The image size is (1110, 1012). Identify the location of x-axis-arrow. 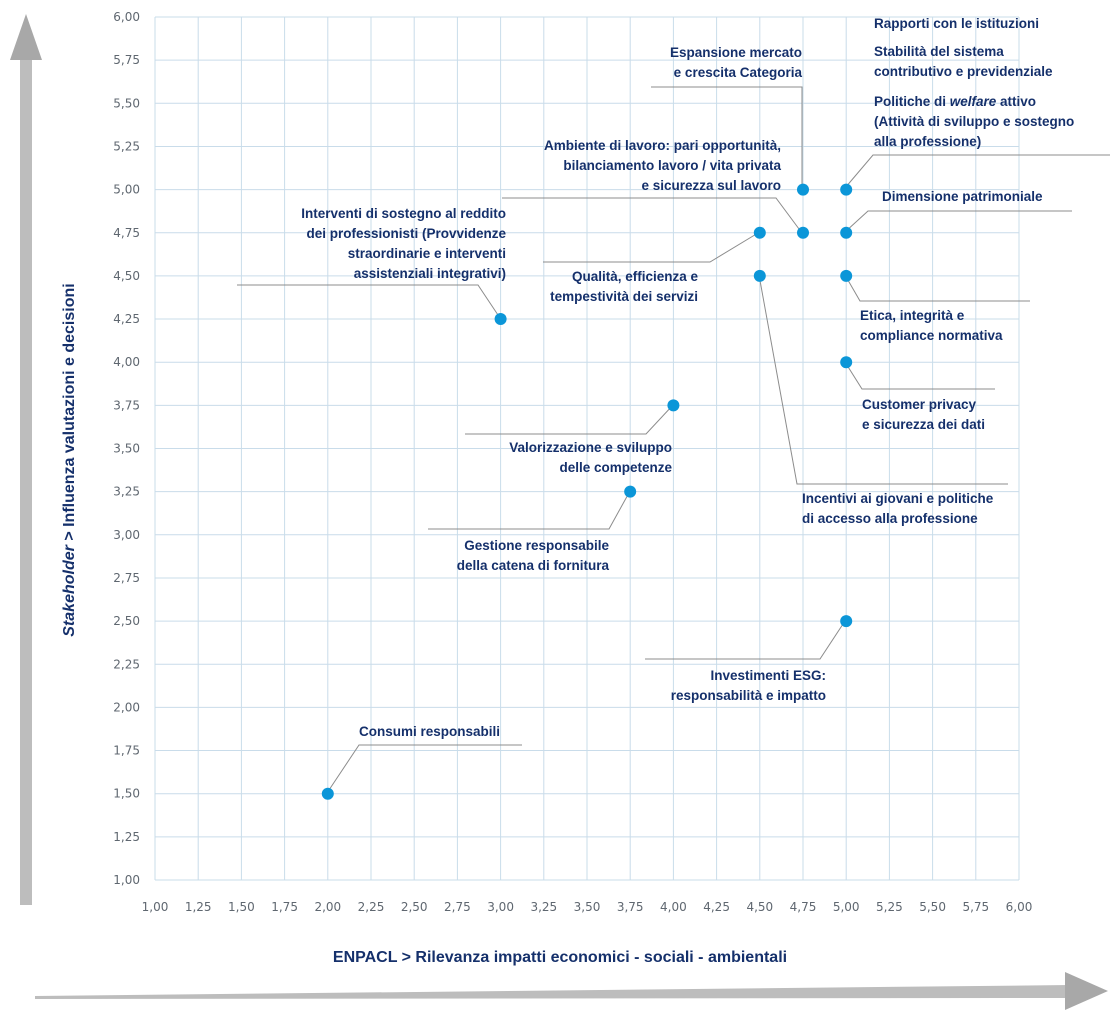
(571, 991).